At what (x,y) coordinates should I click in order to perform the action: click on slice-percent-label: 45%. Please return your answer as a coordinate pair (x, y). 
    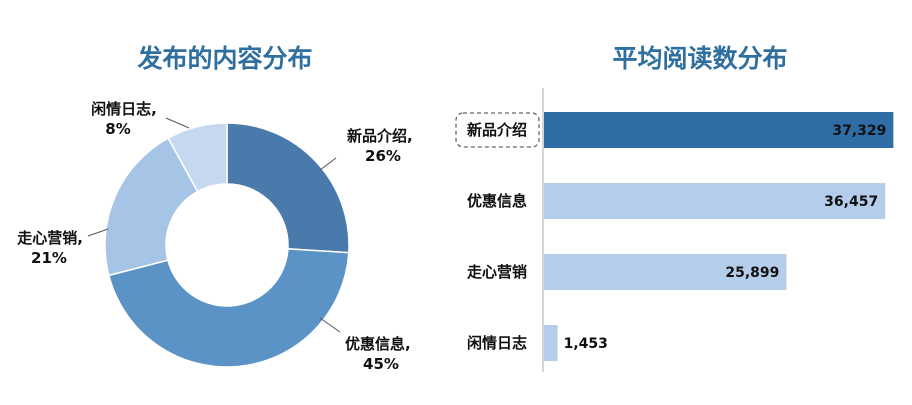
    Looking at the image, I should click on (381, 364).